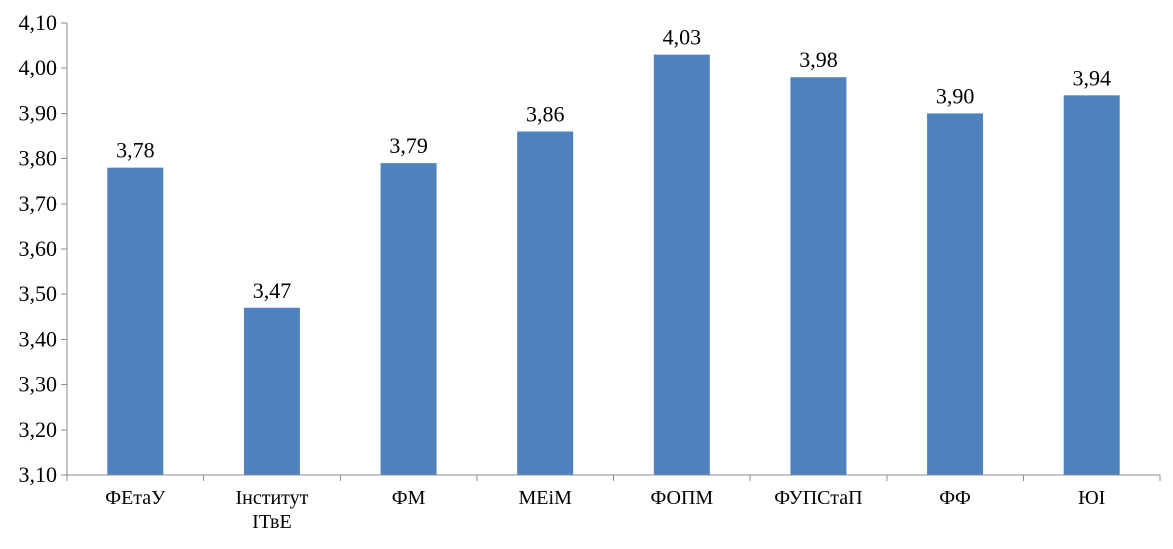  Describe the element at coordinates (545, 113) in the screenshot. I see `bar-value-label: 3,86` at that location.